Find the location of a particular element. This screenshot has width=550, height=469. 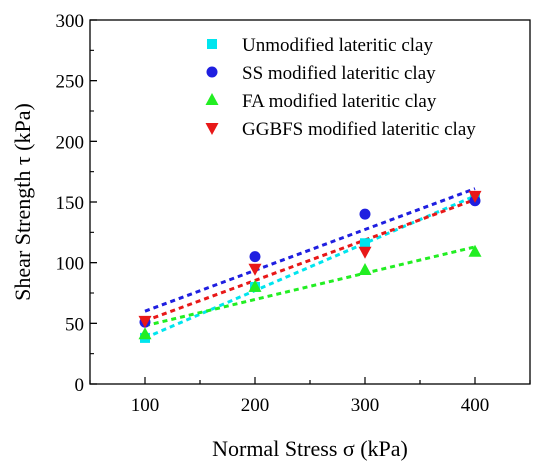

y-tick-label: 50 is located at coordinates (74, 324).